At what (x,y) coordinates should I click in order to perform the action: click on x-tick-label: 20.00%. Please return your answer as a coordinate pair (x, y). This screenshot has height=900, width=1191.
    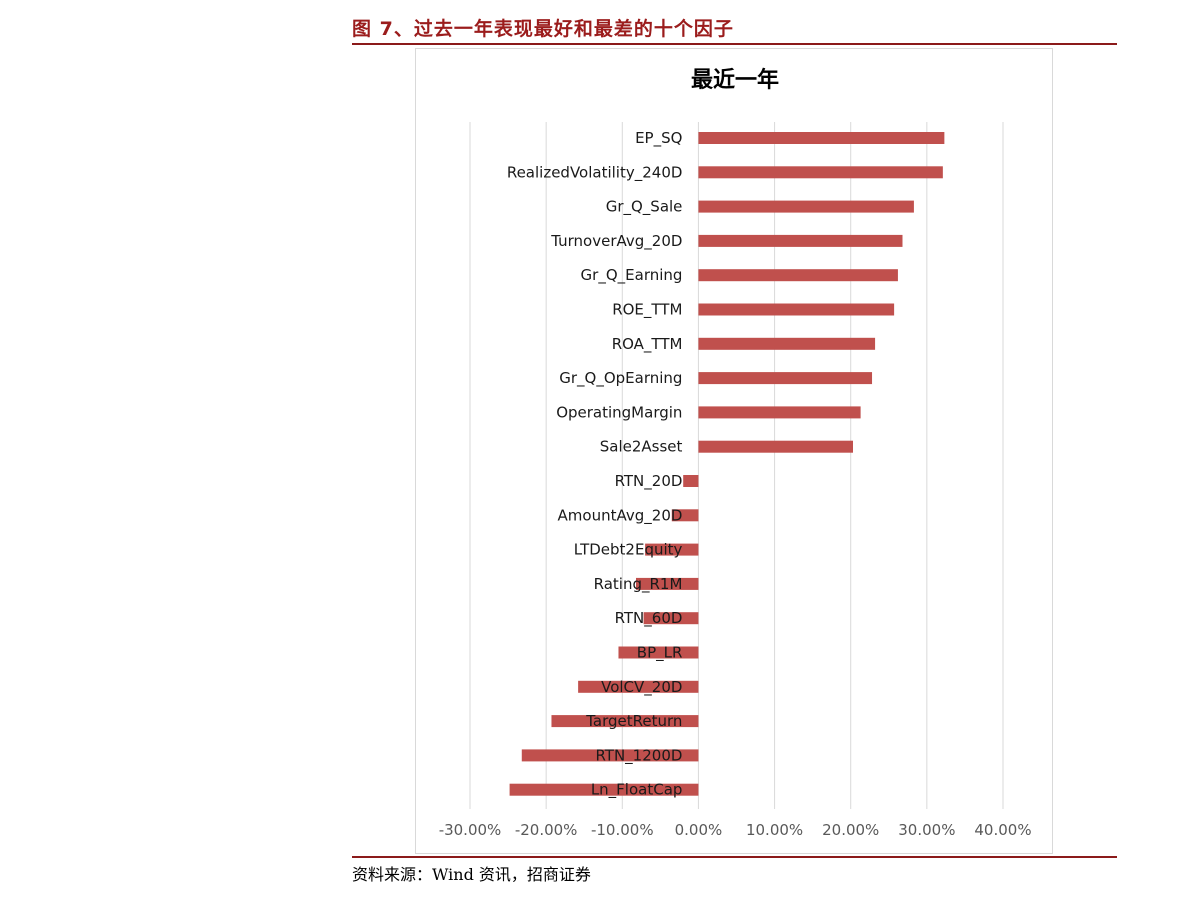
    Looking at the image, I should click on (850, 830).